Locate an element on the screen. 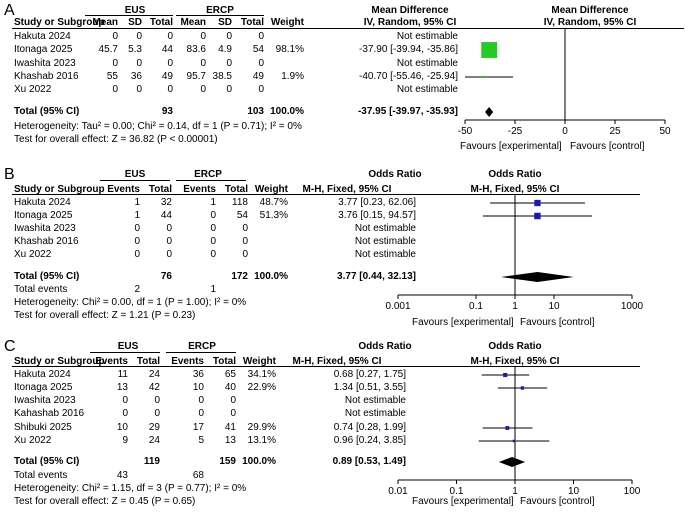 This screenshot has height=512, width=700. x-tick-label: -50 is located at coordinates (465, 131).